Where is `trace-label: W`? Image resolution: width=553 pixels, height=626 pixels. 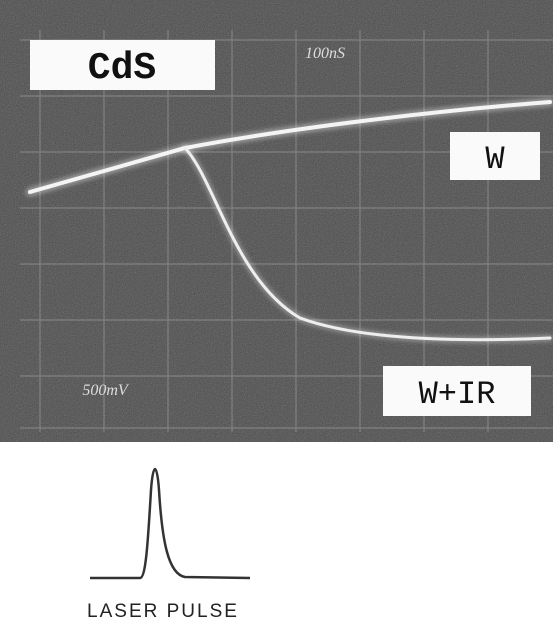
trace-label: W is located at coordinates (495, 159).